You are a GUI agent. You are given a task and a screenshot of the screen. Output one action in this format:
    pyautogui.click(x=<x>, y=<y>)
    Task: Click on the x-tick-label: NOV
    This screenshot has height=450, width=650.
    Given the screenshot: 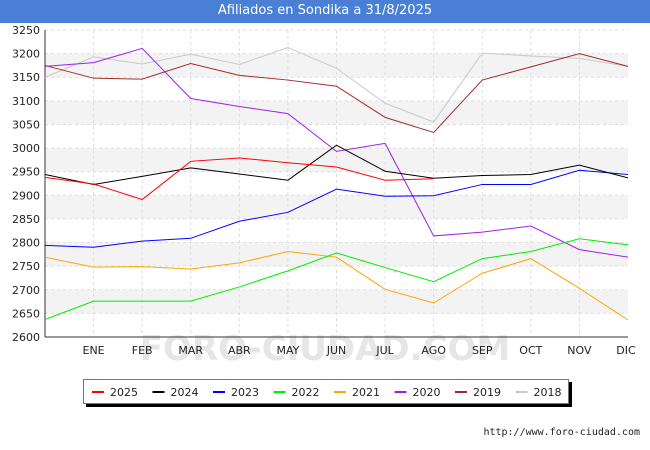 What is the action you would take?
    pyautogui.click(x=579, y=350)
    